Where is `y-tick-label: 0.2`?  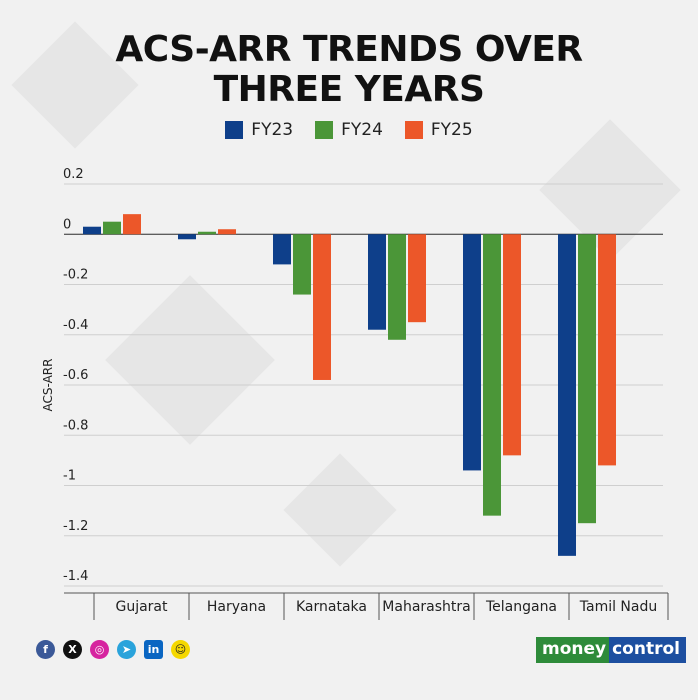
y-tick-label: 0.2 is located at coordinates (73, 174).